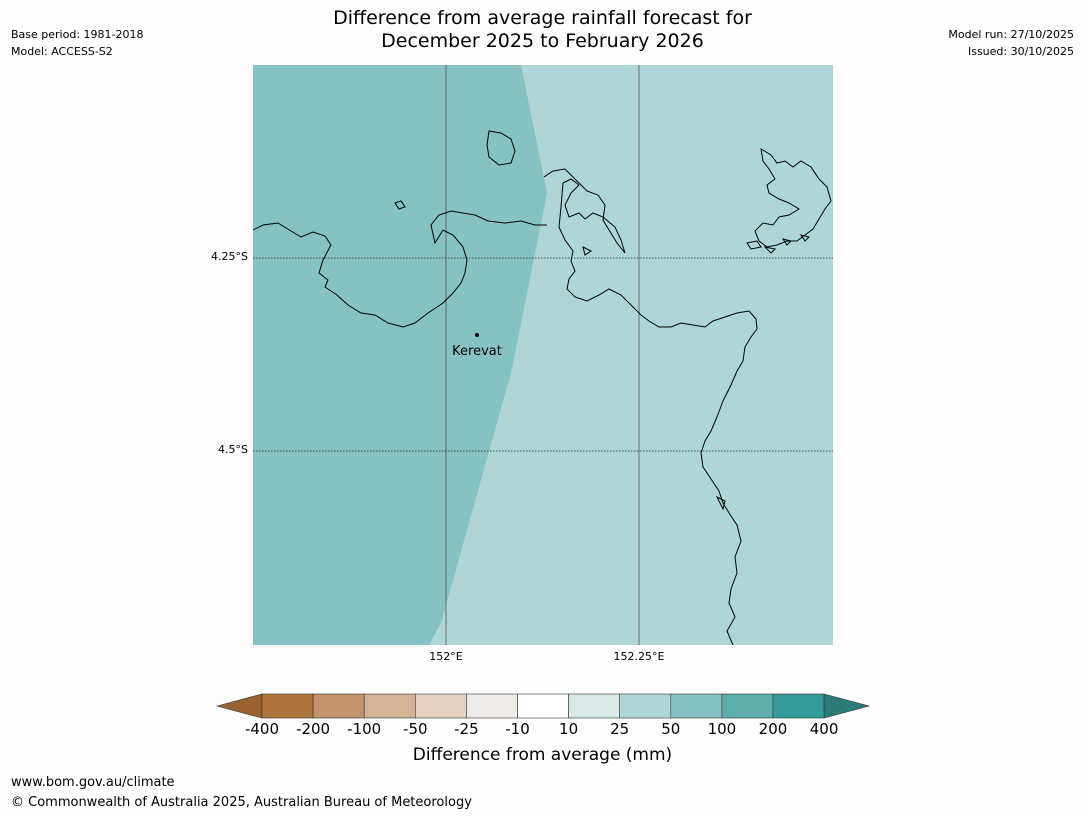  What do you see at coordinates (620, 729) in the screenshot?
I see `colorbar-tick-label: 25` at bounding box center [620, 729].